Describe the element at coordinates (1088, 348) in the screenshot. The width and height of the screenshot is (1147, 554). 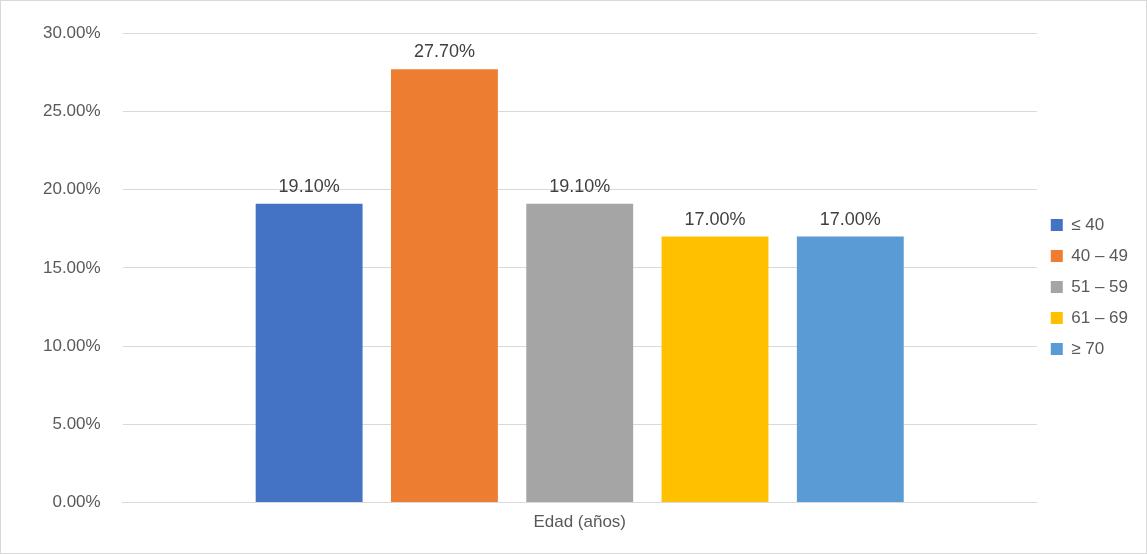
I see `legend-label: ≥ 70` at that location.